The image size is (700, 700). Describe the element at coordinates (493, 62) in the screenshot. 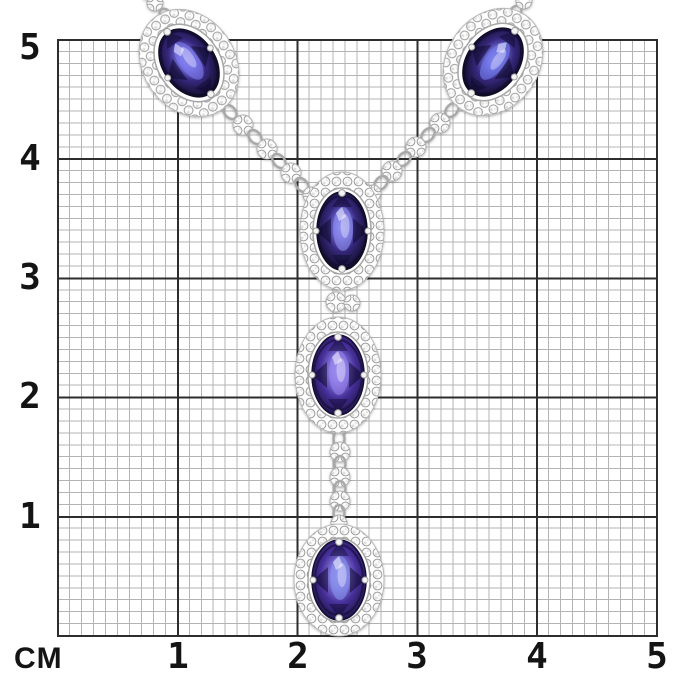

I see `gem-cluster-top-right` at that location.